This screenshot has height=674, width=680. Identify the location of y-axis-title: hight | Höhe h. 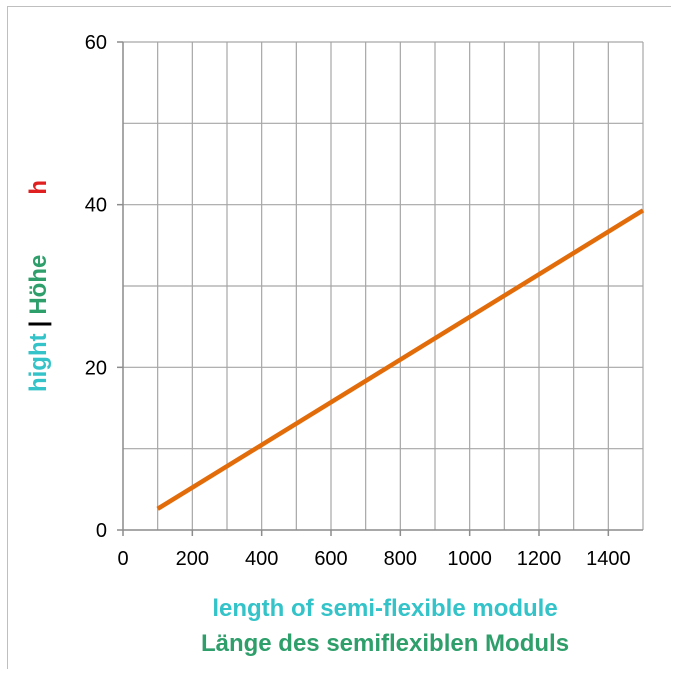
(38, 286).